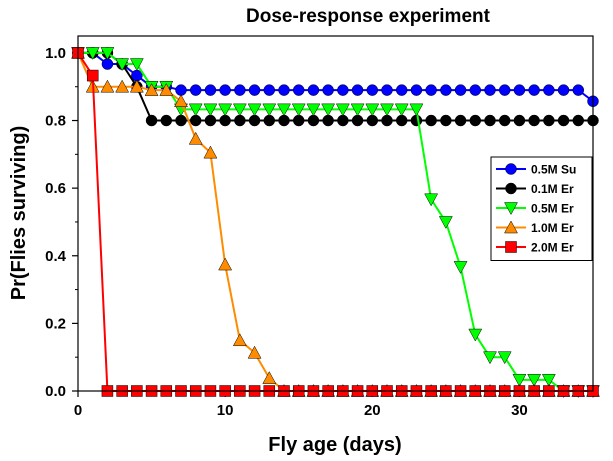  What do you see at coordinates (55, 121) in the screenshot?
I see `y-tick-label: 0.8` at bounding box center [55, 121].